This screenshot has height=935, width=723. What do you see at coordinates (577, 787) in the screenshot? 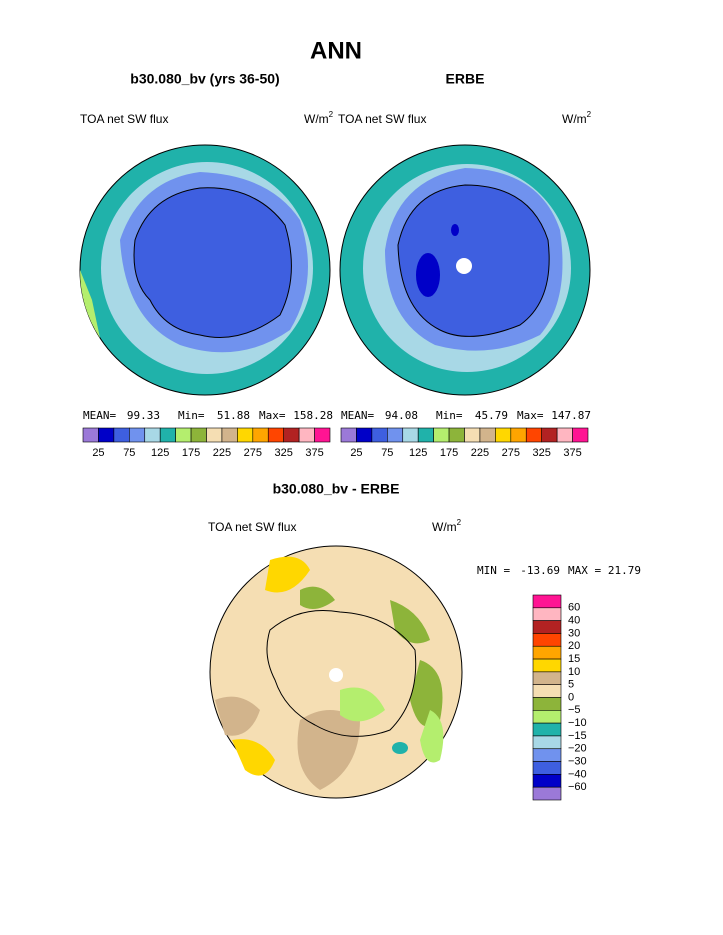
I see `colorbar-label: −60` at bounding box center [577, 787].